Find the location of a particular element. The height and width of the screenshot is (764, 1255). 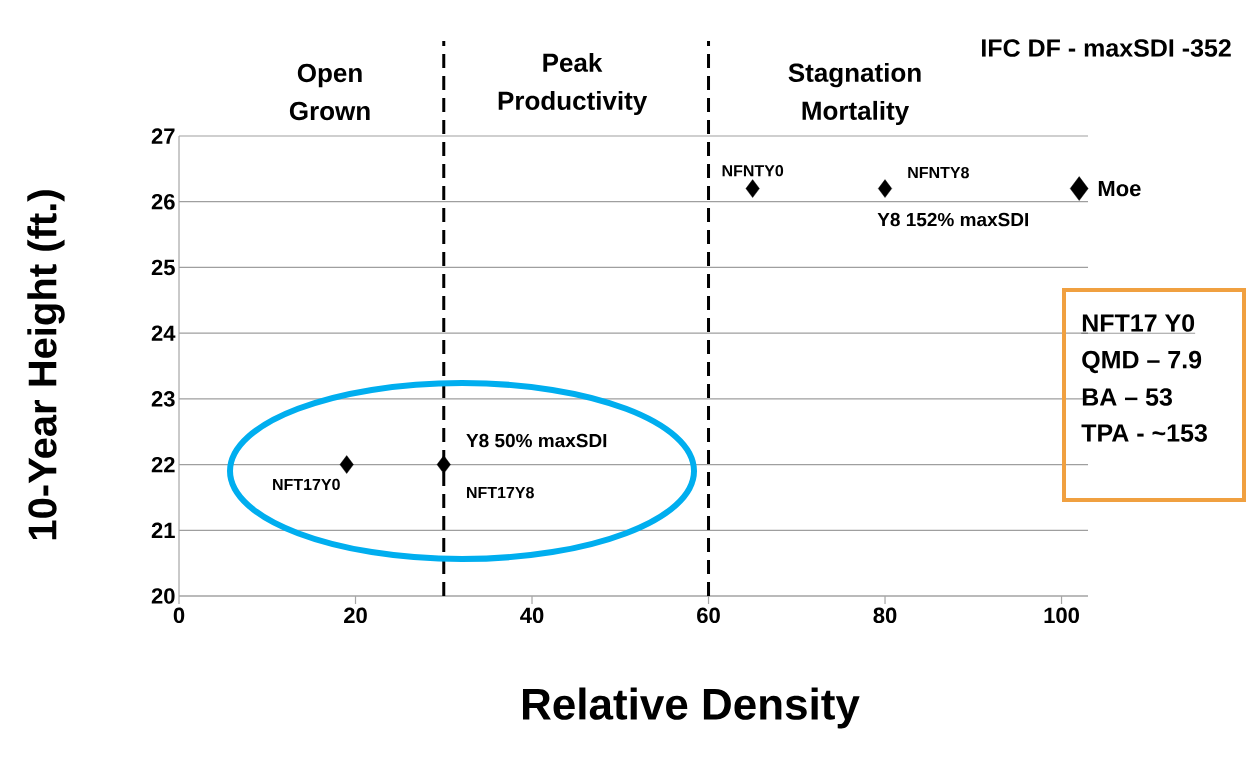

y-tick-label: 27 is located at coordinates (163, 136).